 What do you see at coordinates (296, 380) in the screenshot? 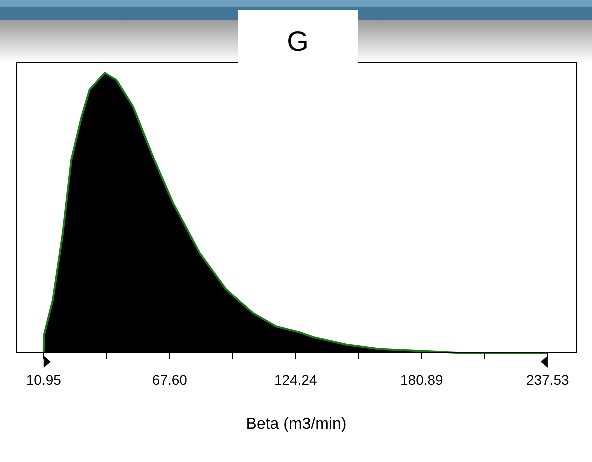
I see `x-tick-label: 124.24` at bounding box center [296, 380].